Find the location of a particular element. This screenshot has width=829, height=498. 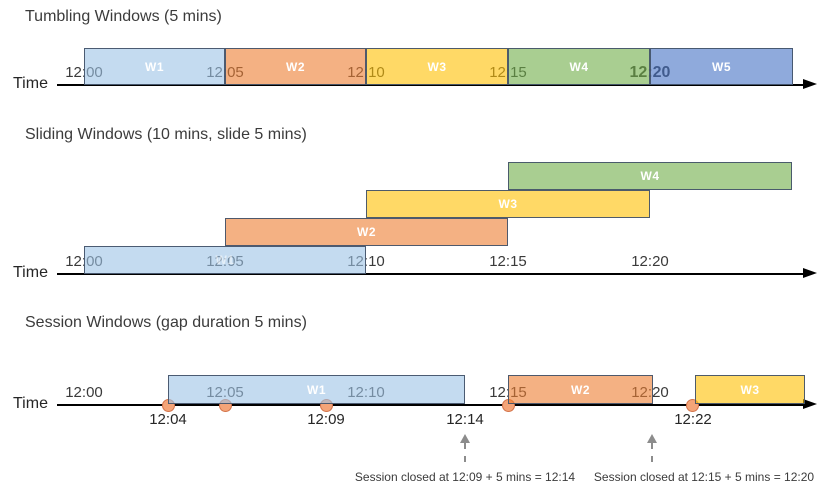

window-box-tumbling-w2: W2 is located at coordinates (295, 66).